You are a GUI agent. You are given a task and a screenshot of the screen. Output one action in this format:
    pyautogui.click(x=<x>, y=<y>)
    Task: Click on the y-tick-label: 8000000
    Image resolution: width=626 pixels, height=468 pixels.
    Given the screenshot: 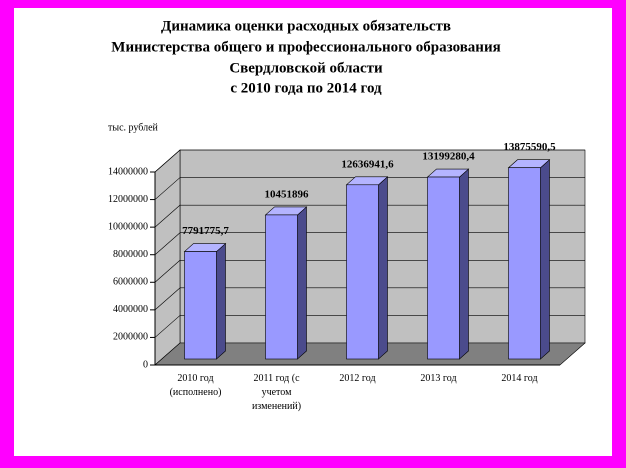 What is the action you would take?
    pyautogui.click(x=130, y=254)
    